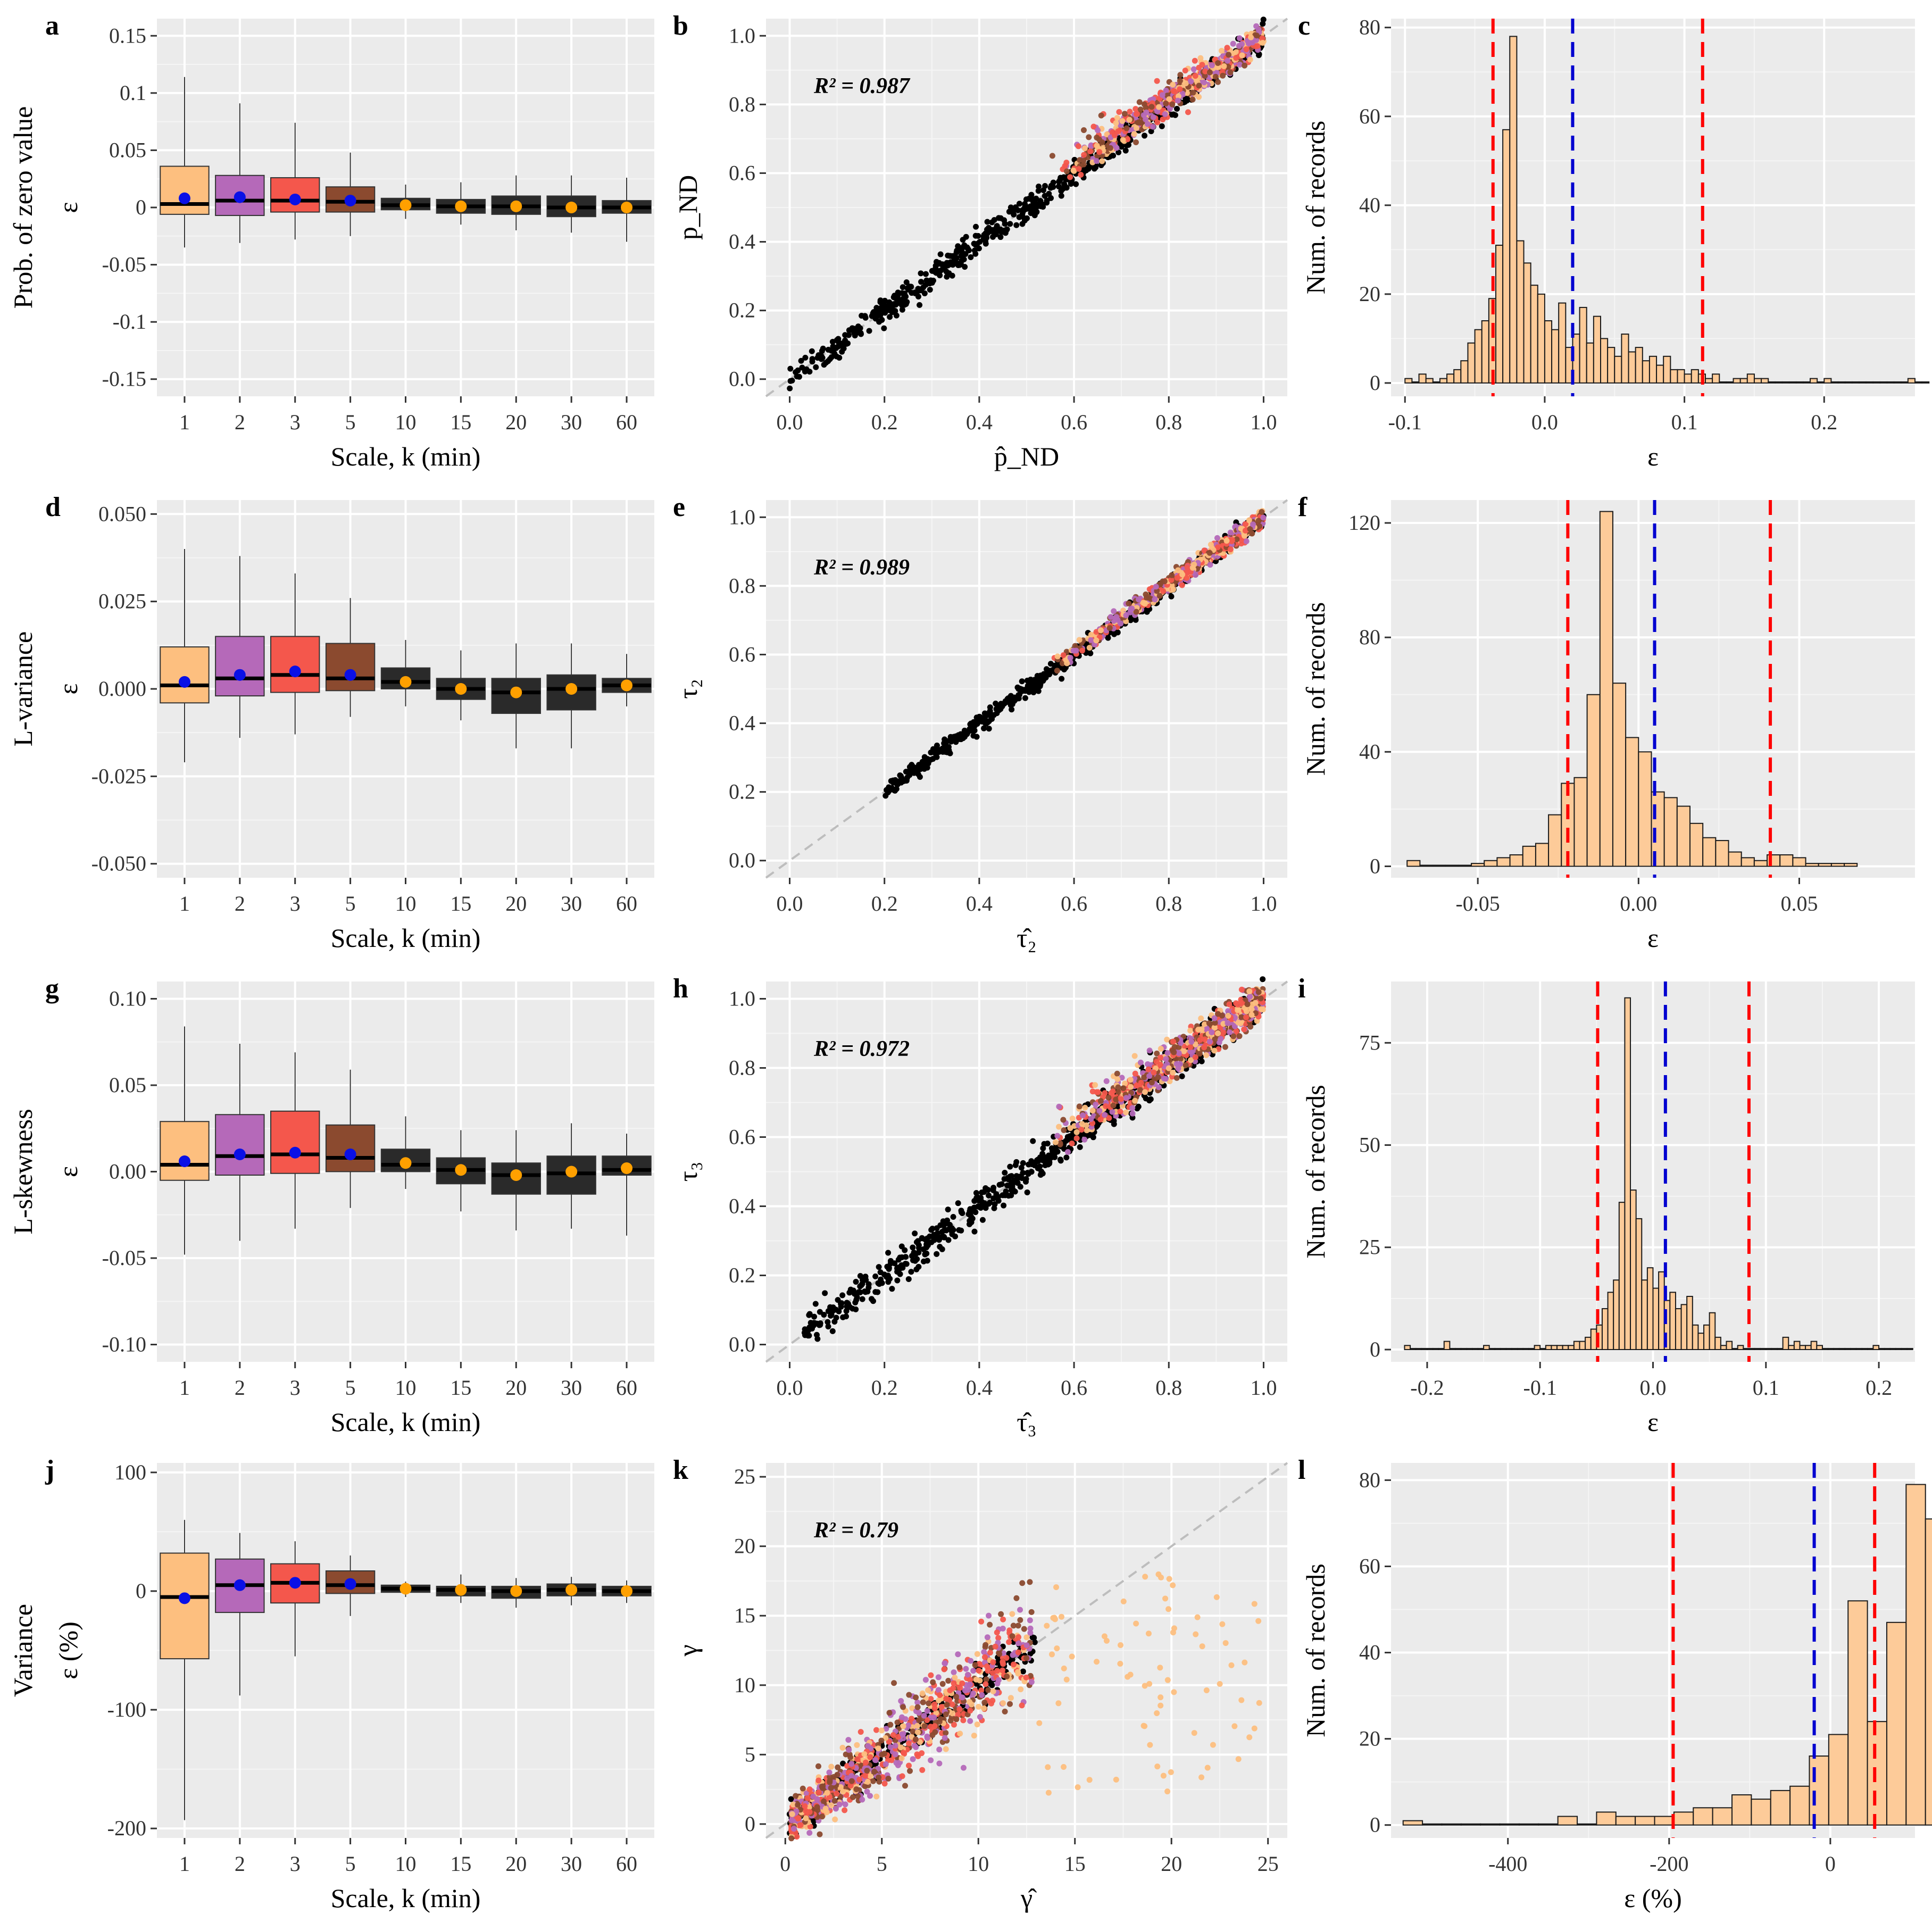 This screenshot has width=1932, height=1922. I want to click on y-tick-label: 0.025, so click(122, 601).